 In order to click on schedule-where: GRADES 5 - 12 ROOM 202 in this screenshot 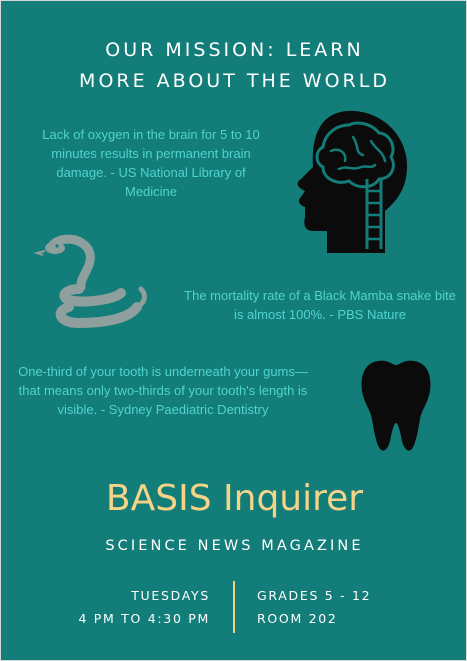, I will do `click(314, 607)`.